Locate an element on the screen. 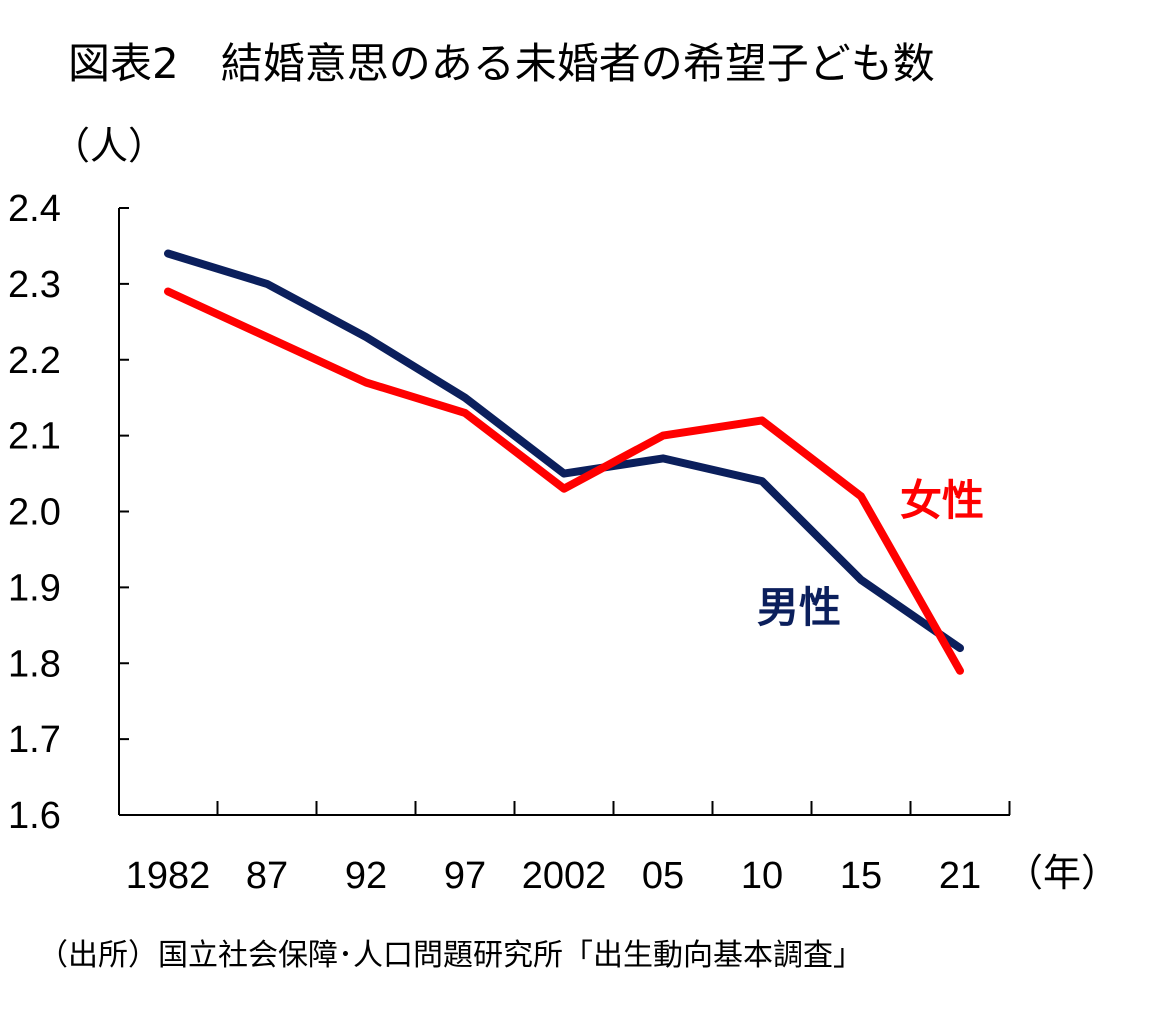  chart-title: 図表2 結婚意思のある未婚者の希望子ども数 is located at coordinates (501, 63).